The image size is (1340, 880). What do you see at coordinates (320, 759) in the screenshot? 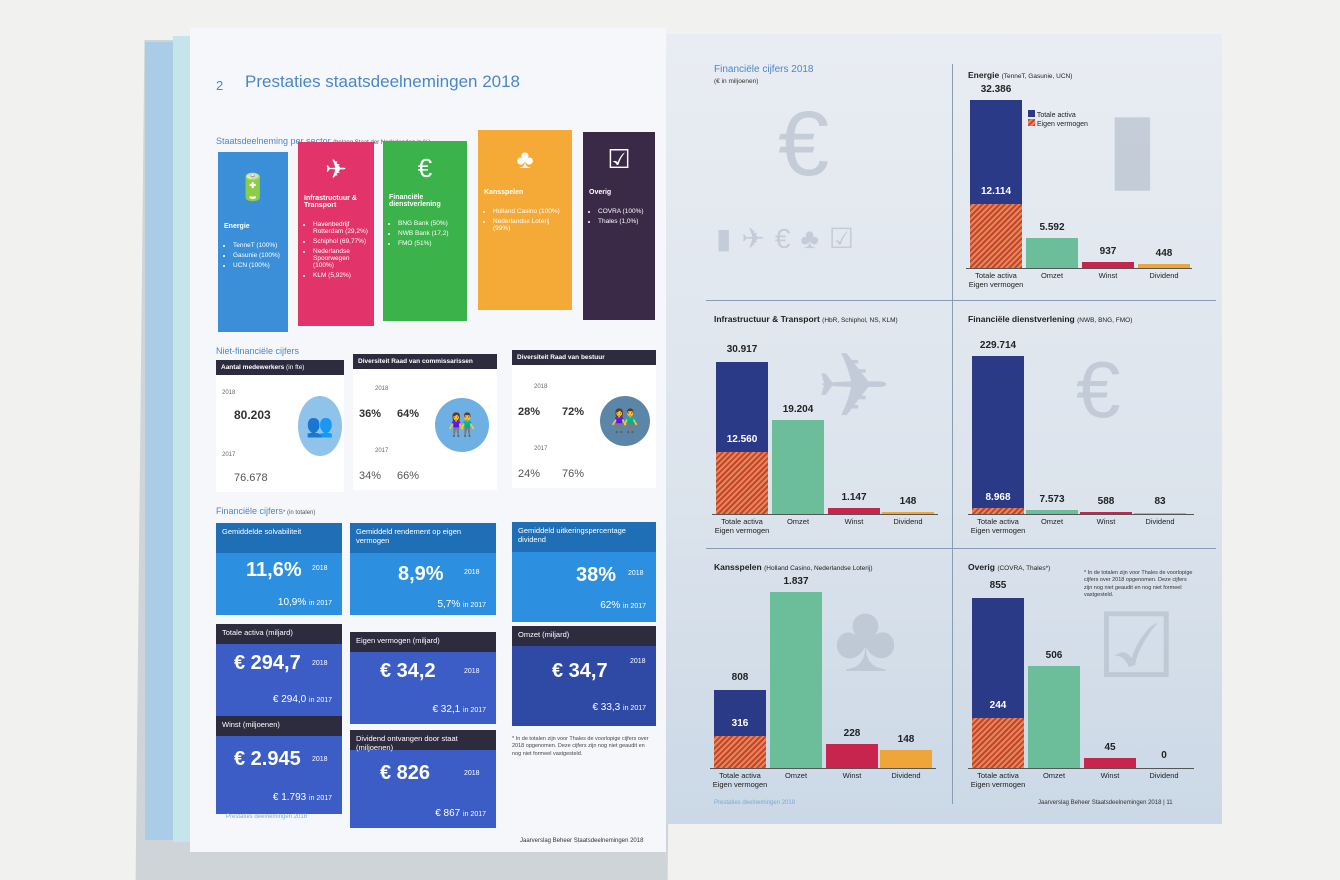
I see `fin-card-year: 2018` at bounding box center [320, 759].